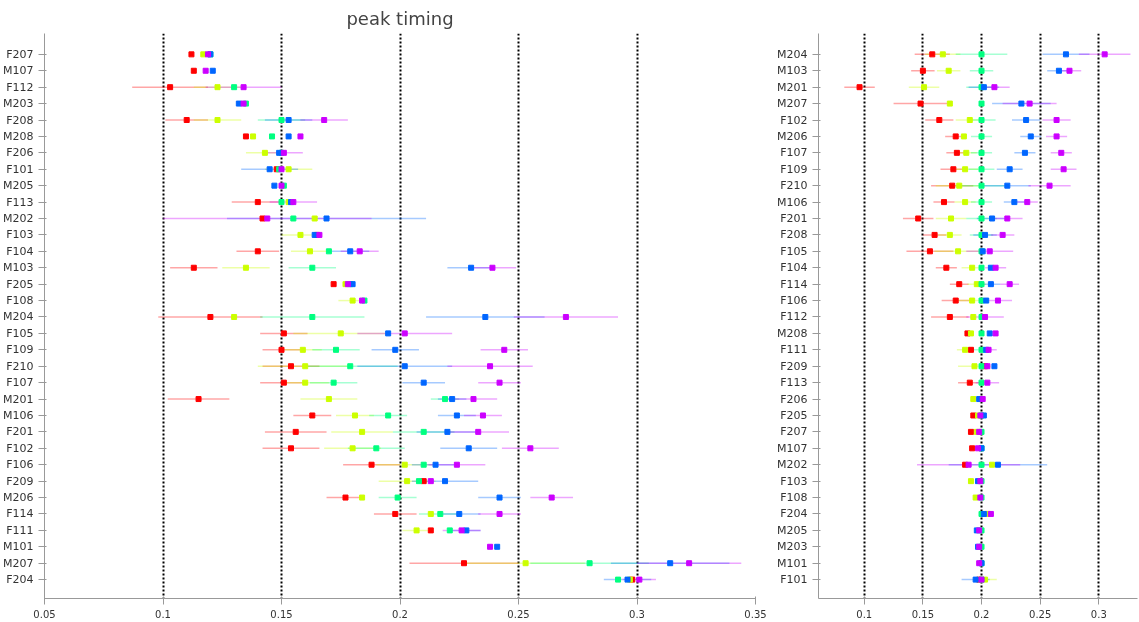 The height and width of the screenshot is (622, 1139). I want to click on x-tick-label: 0.05, so click(44, 614).